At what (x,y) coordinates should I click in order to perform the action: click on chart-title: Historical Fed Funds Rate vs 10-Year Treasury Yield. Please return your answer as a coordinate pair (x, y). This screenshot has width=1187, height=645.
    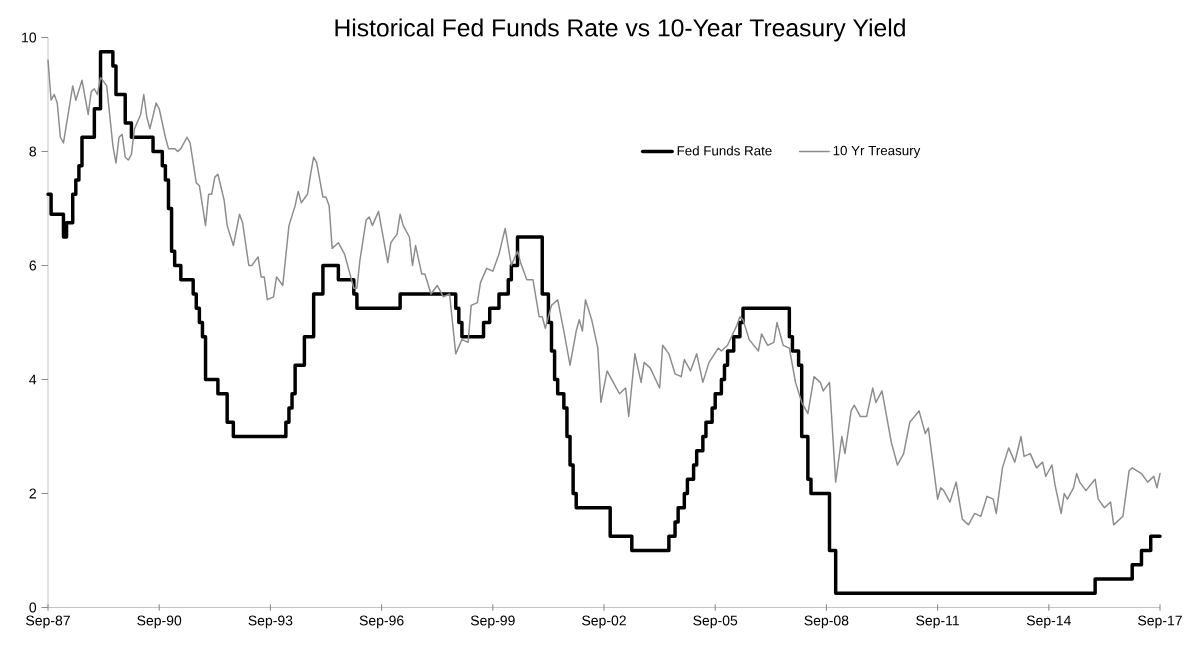
    Looking at the image, I should click on (620, 30).